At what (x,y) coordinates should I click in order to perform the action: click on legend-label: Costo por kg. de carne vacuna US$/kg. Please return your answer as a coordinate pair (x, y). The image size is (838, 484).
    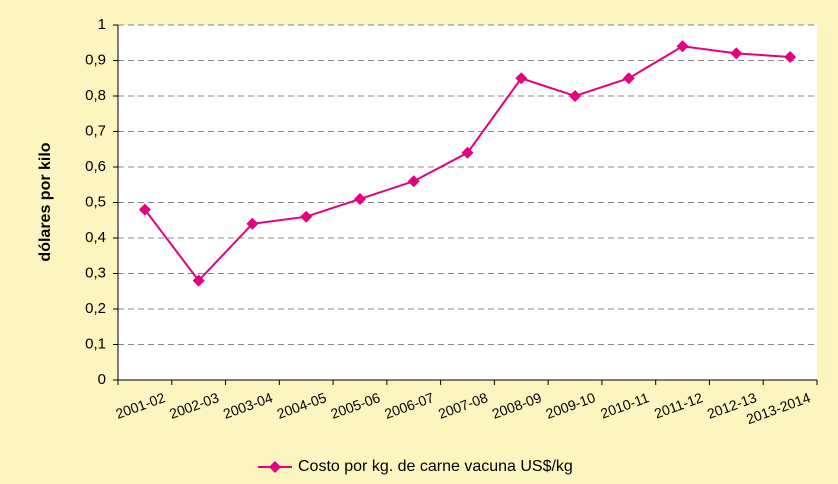
    Looking at the image, I should click on (435, 466).